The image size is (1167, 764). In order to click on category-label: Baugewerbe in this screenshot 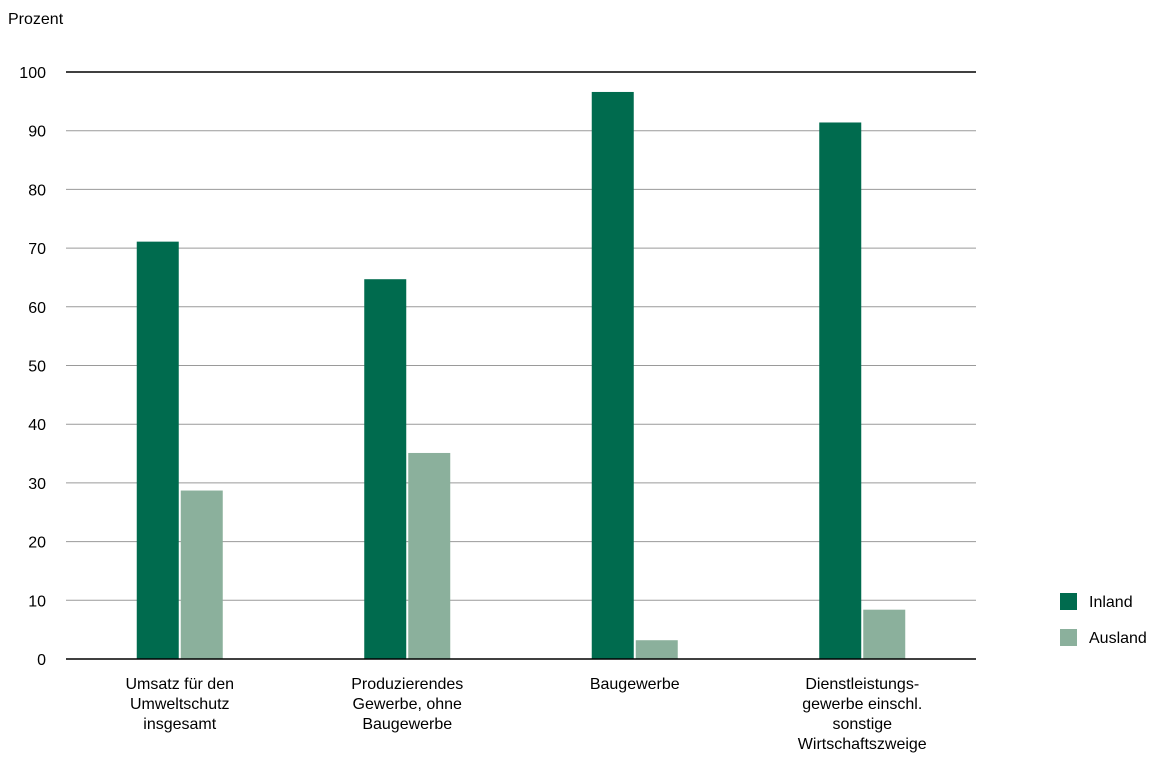, I will do `click(635, 684)`.